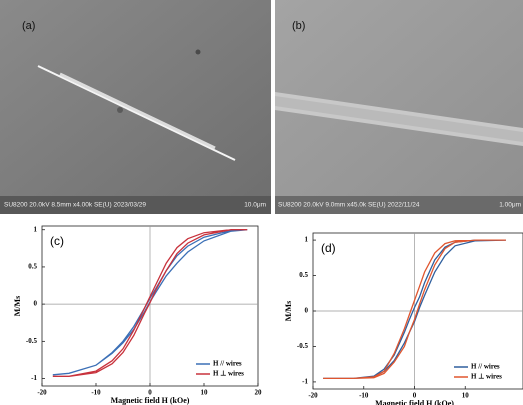  Describe the element at coordinates (510, 205) in the screenshot. I see `scale-label: 1.00μm` at that location.